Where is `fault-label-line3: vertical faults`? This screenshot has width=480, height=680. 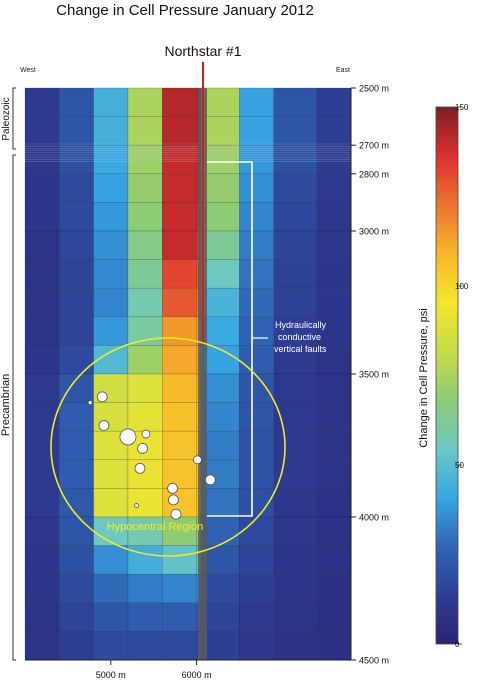 fault-label-line3: vertical faults is located at coordinates (300, 349).